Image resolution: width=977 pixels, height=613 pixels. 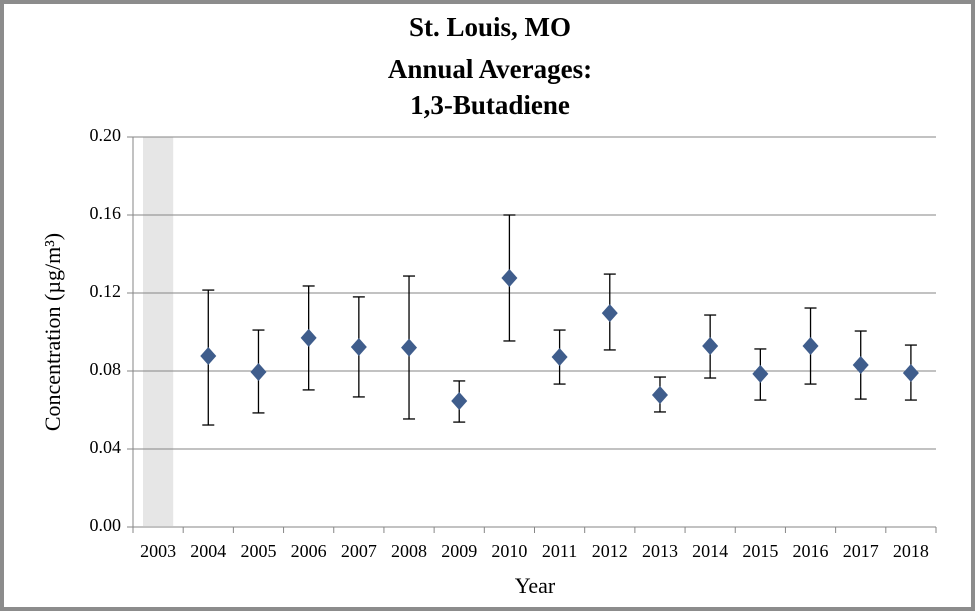 I want to click on y-axis-title: Concentration (µg/m³), so click(x=52, y=332).